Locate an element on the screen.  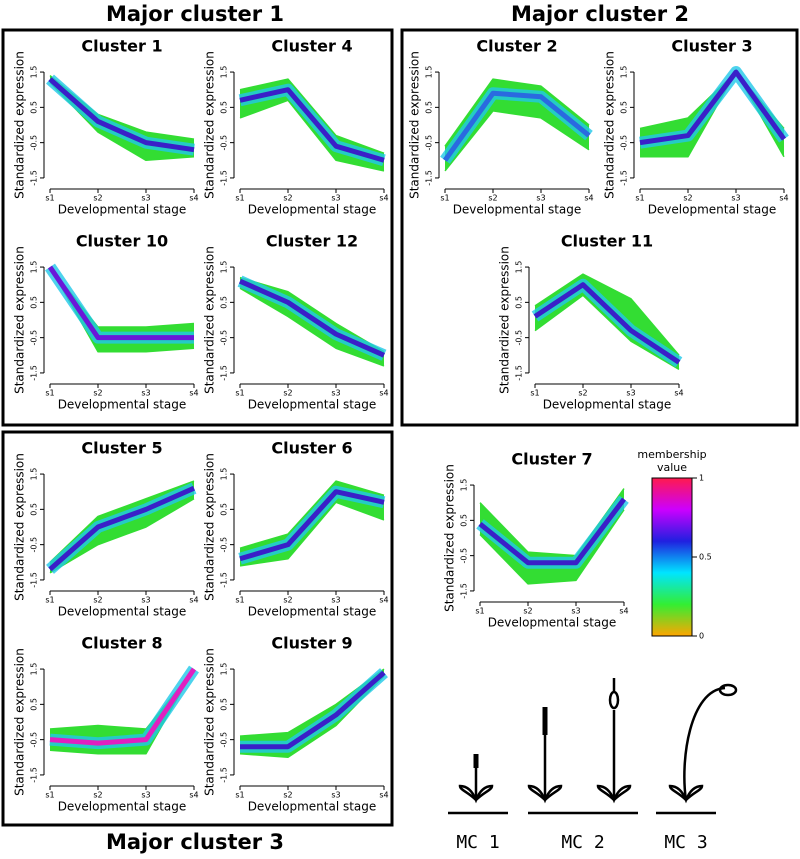
group-title: Major cluster 3 is located at coordinates (195, 842).